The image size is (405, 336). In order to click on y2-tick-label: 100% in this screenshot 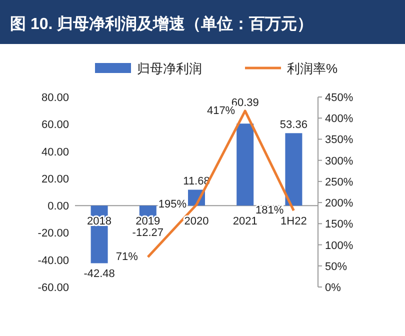, I will do `click(339, 246)`.